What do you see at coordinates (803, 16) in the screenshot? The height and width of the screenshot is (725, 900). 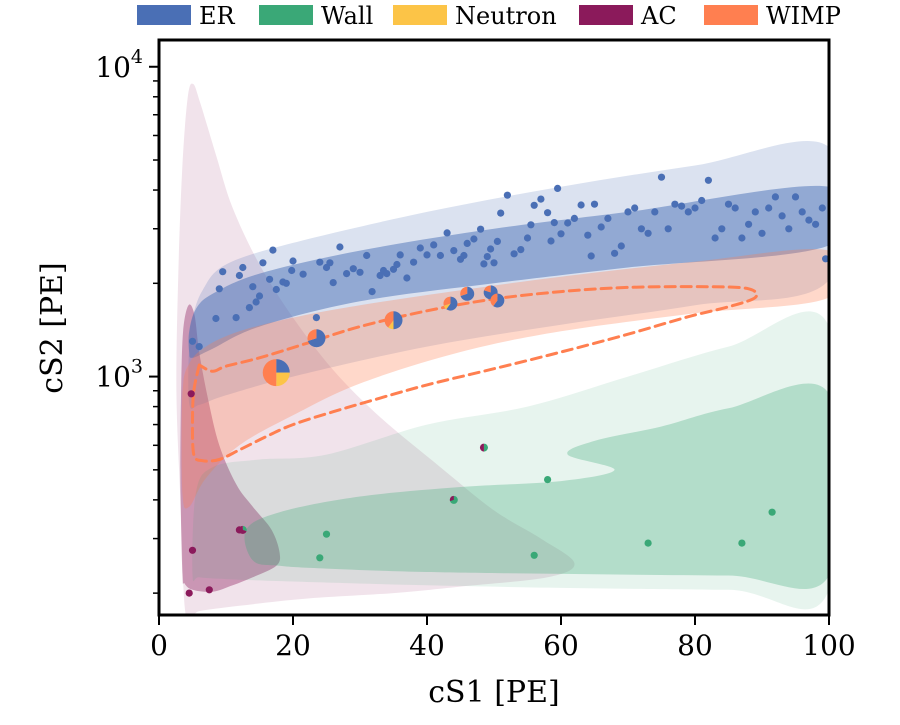 I see `legend-label-wimp: WIMP` at bounding box center [803, 16].